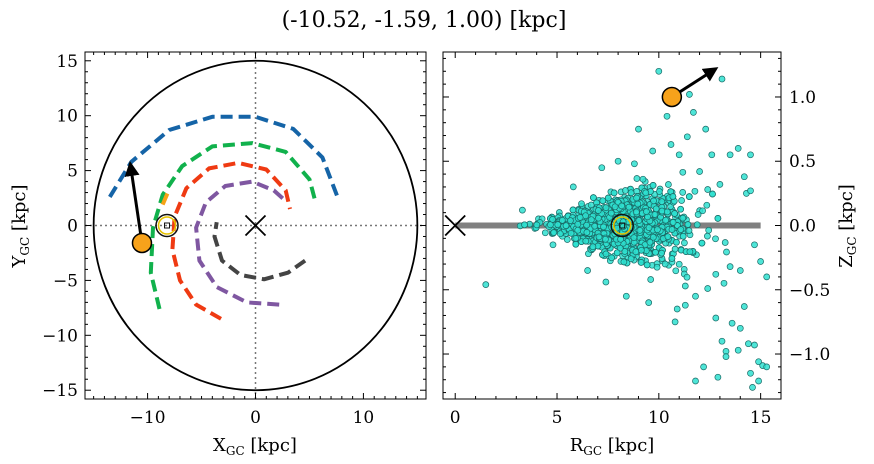 The width and height of the screenshot is (874, 464). What do you see at coordinates (72, 227) in the screenshot?
I see `y-tick-label-left: 0` at bounding box center [72, 227].